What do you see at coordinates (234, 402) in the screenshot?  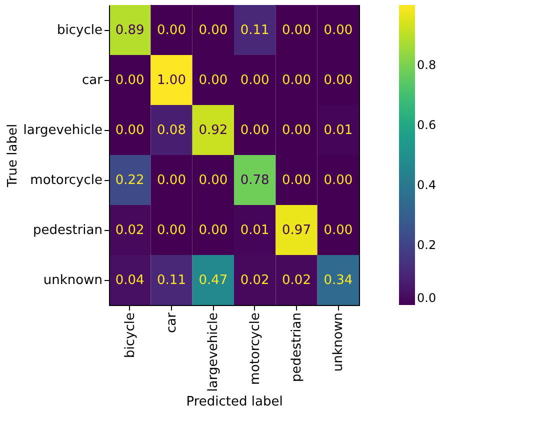 I see `x-axis-title: Predicted label` at bounding box center [234, 402].